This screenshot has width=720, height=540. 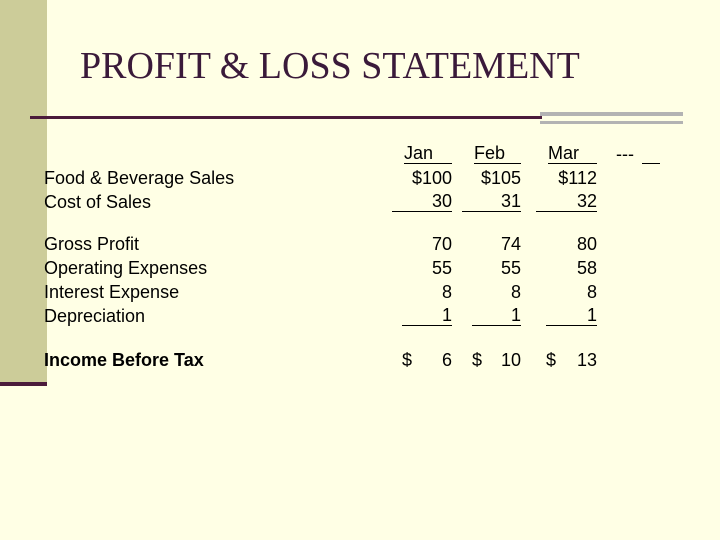 I want to click on row-label: Gross Profit, so click(x=92, y=244).